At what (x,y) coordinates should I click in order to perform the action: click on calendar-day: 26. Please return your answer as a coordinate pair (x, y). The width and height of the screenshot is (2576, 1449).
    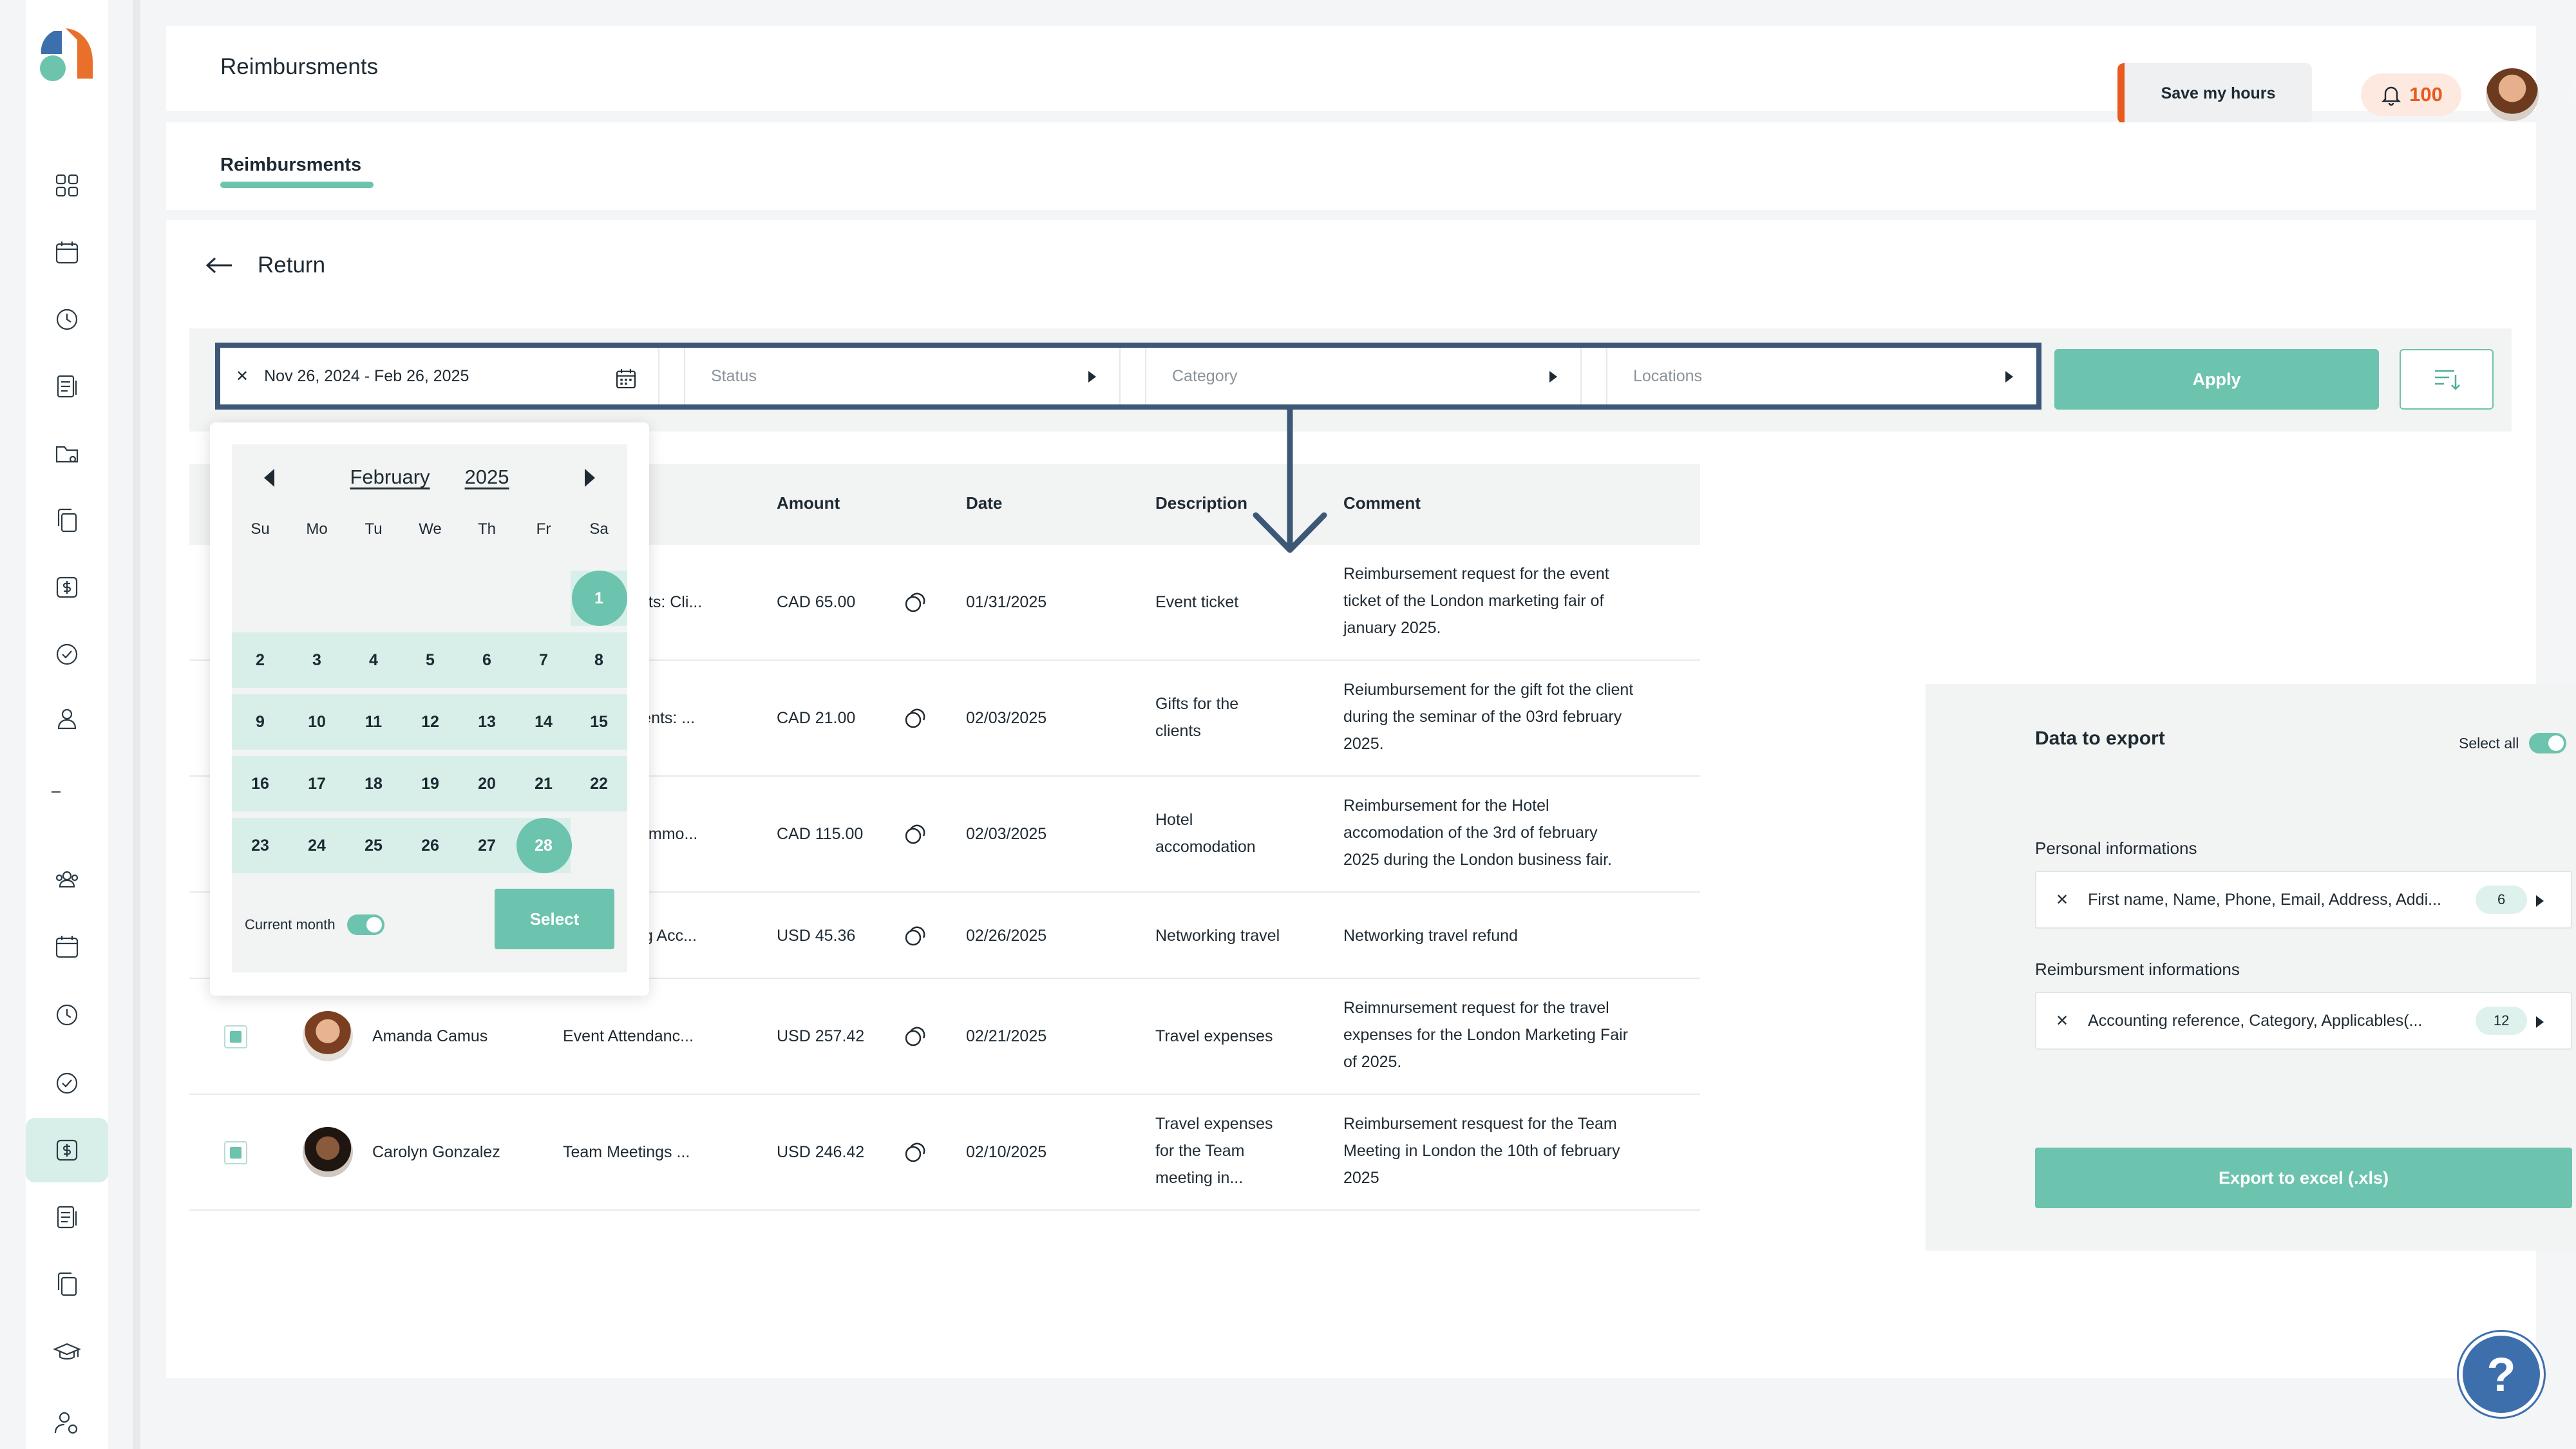
    Looking at the image, I should click on (430, 846).